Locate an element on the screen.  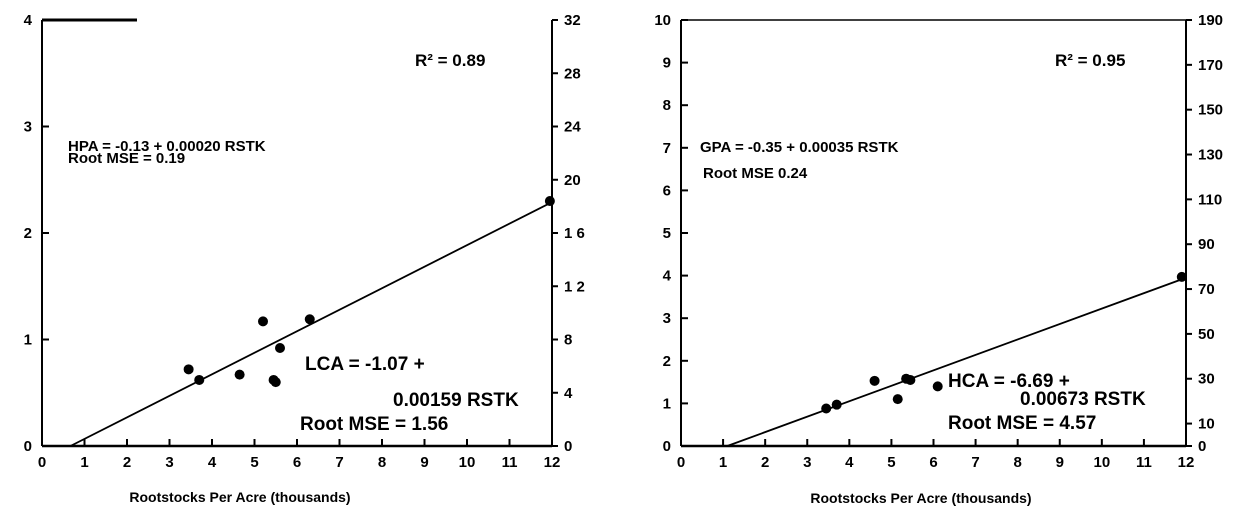
right-y-tick-label: 9 is located at coordinates (667, 63).